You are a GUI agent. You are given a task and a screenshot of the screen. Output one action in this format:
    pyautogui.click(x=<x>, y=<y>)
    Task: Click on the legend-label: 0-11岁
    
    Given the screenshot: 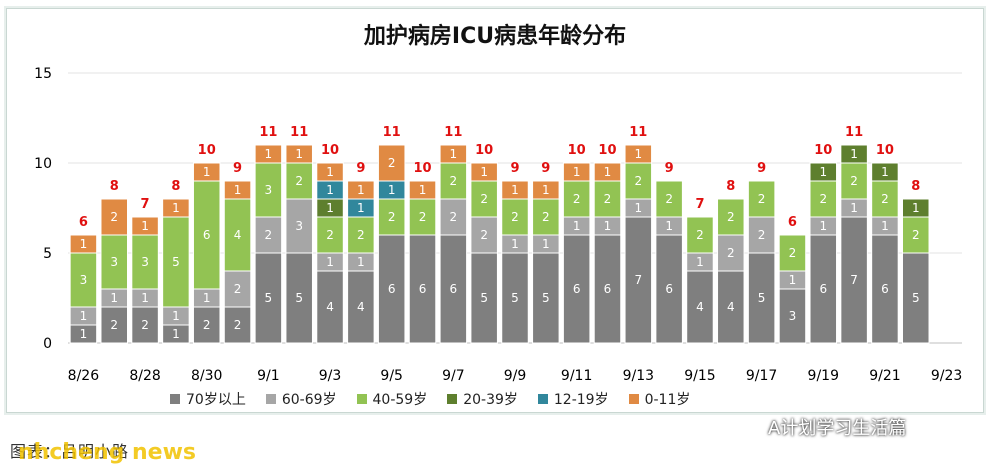 What is the action you would take?
    pyautogui.click(x=667, y=400)
    